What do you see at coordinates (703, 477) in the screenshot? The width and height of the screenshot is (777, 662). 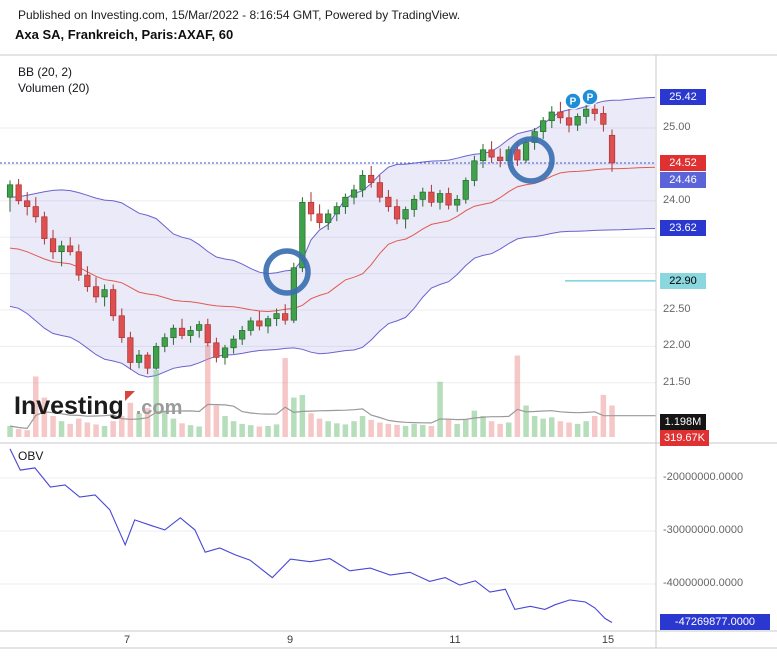 I see `obv-tick-20m: -20000000.0000` at bounding box center [703, 477].